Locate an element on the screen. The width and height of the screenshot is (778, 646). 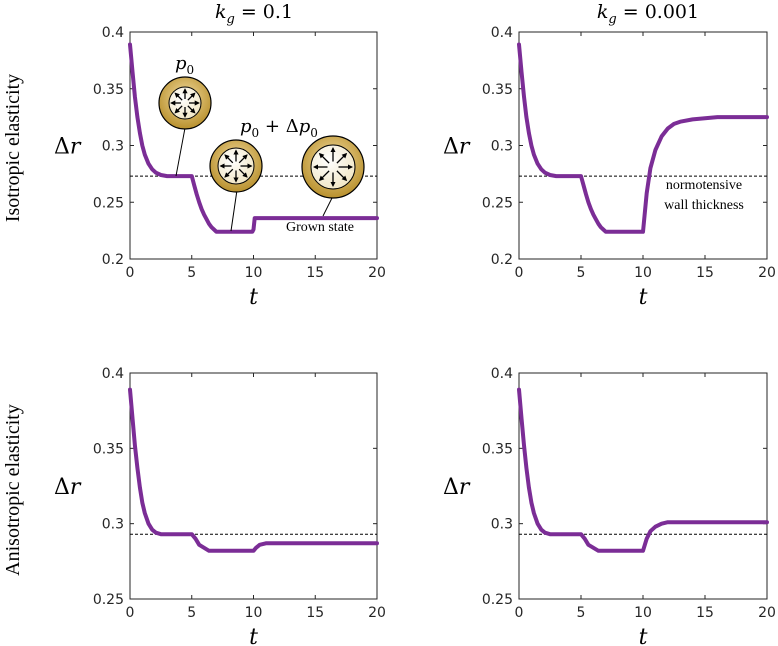
column-title-right: kg = 0.001 is located at coordinates (648, 14).